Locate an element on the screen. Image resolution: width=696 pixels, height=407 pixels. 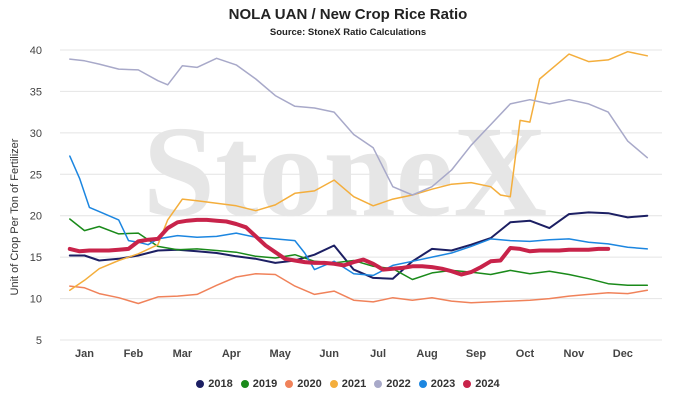
legend-item-2024: 2024 is located at coordinates (481, 384).